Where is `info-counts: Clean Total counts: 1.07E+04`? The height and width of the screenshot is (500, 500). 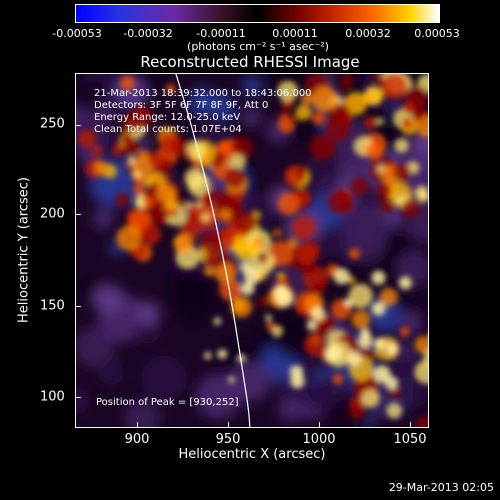
info-counts: Clean Total counts: 1.07E+04 is located at coordinates (168, 129).